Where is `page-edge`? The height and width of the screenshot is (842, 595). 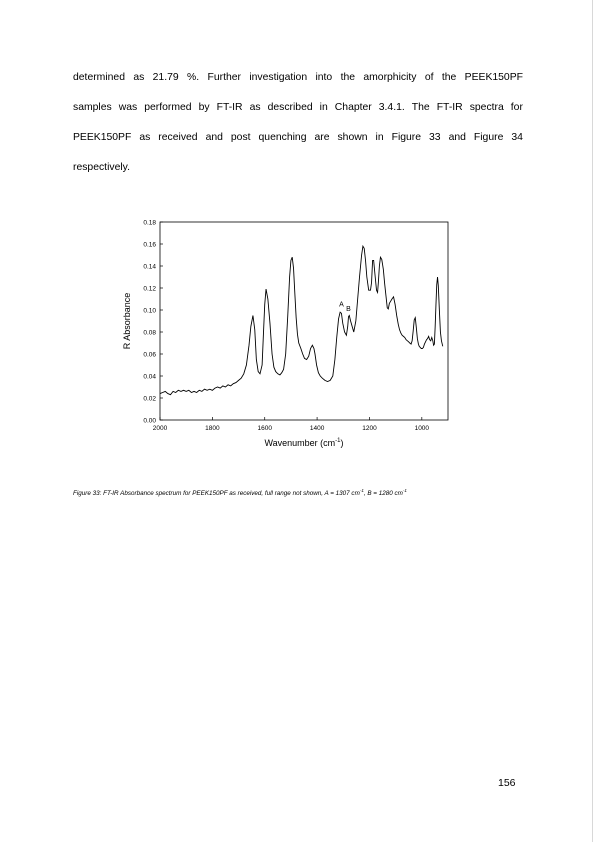
page-edge is located at coordinates (592, 421).